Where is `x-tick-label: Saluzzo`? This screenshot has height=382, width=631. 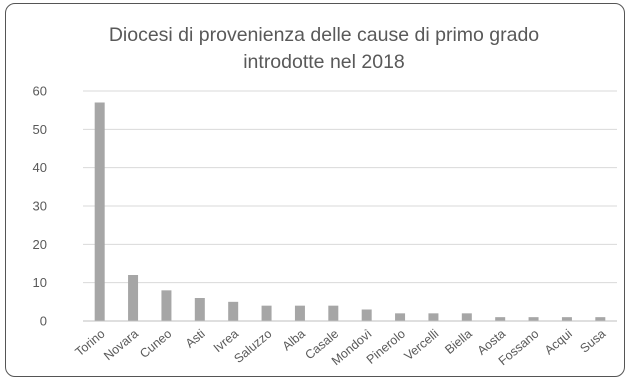 x-tick-label: Saluzzo is located at coordinates (252, 346).